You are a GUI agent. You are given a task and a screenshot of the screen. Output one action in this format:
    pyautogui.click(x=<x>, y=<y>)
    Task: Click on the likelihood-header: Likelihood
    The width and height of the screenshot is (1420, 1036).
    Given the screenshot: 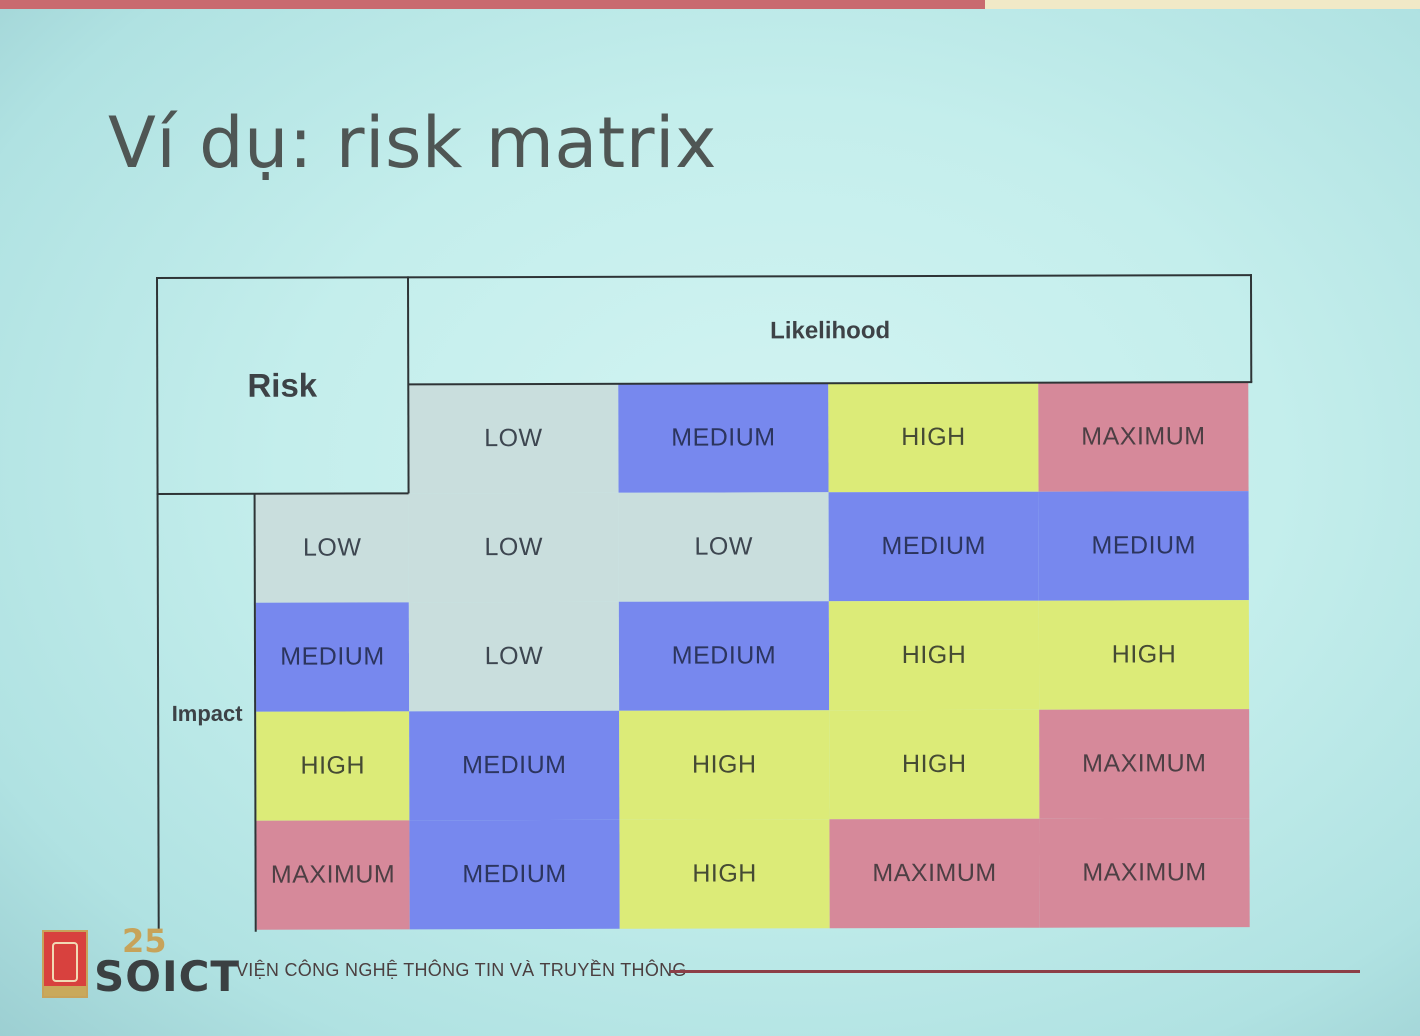 What is the action you would take?
    pyautogui.click(x=830, y=331)
    